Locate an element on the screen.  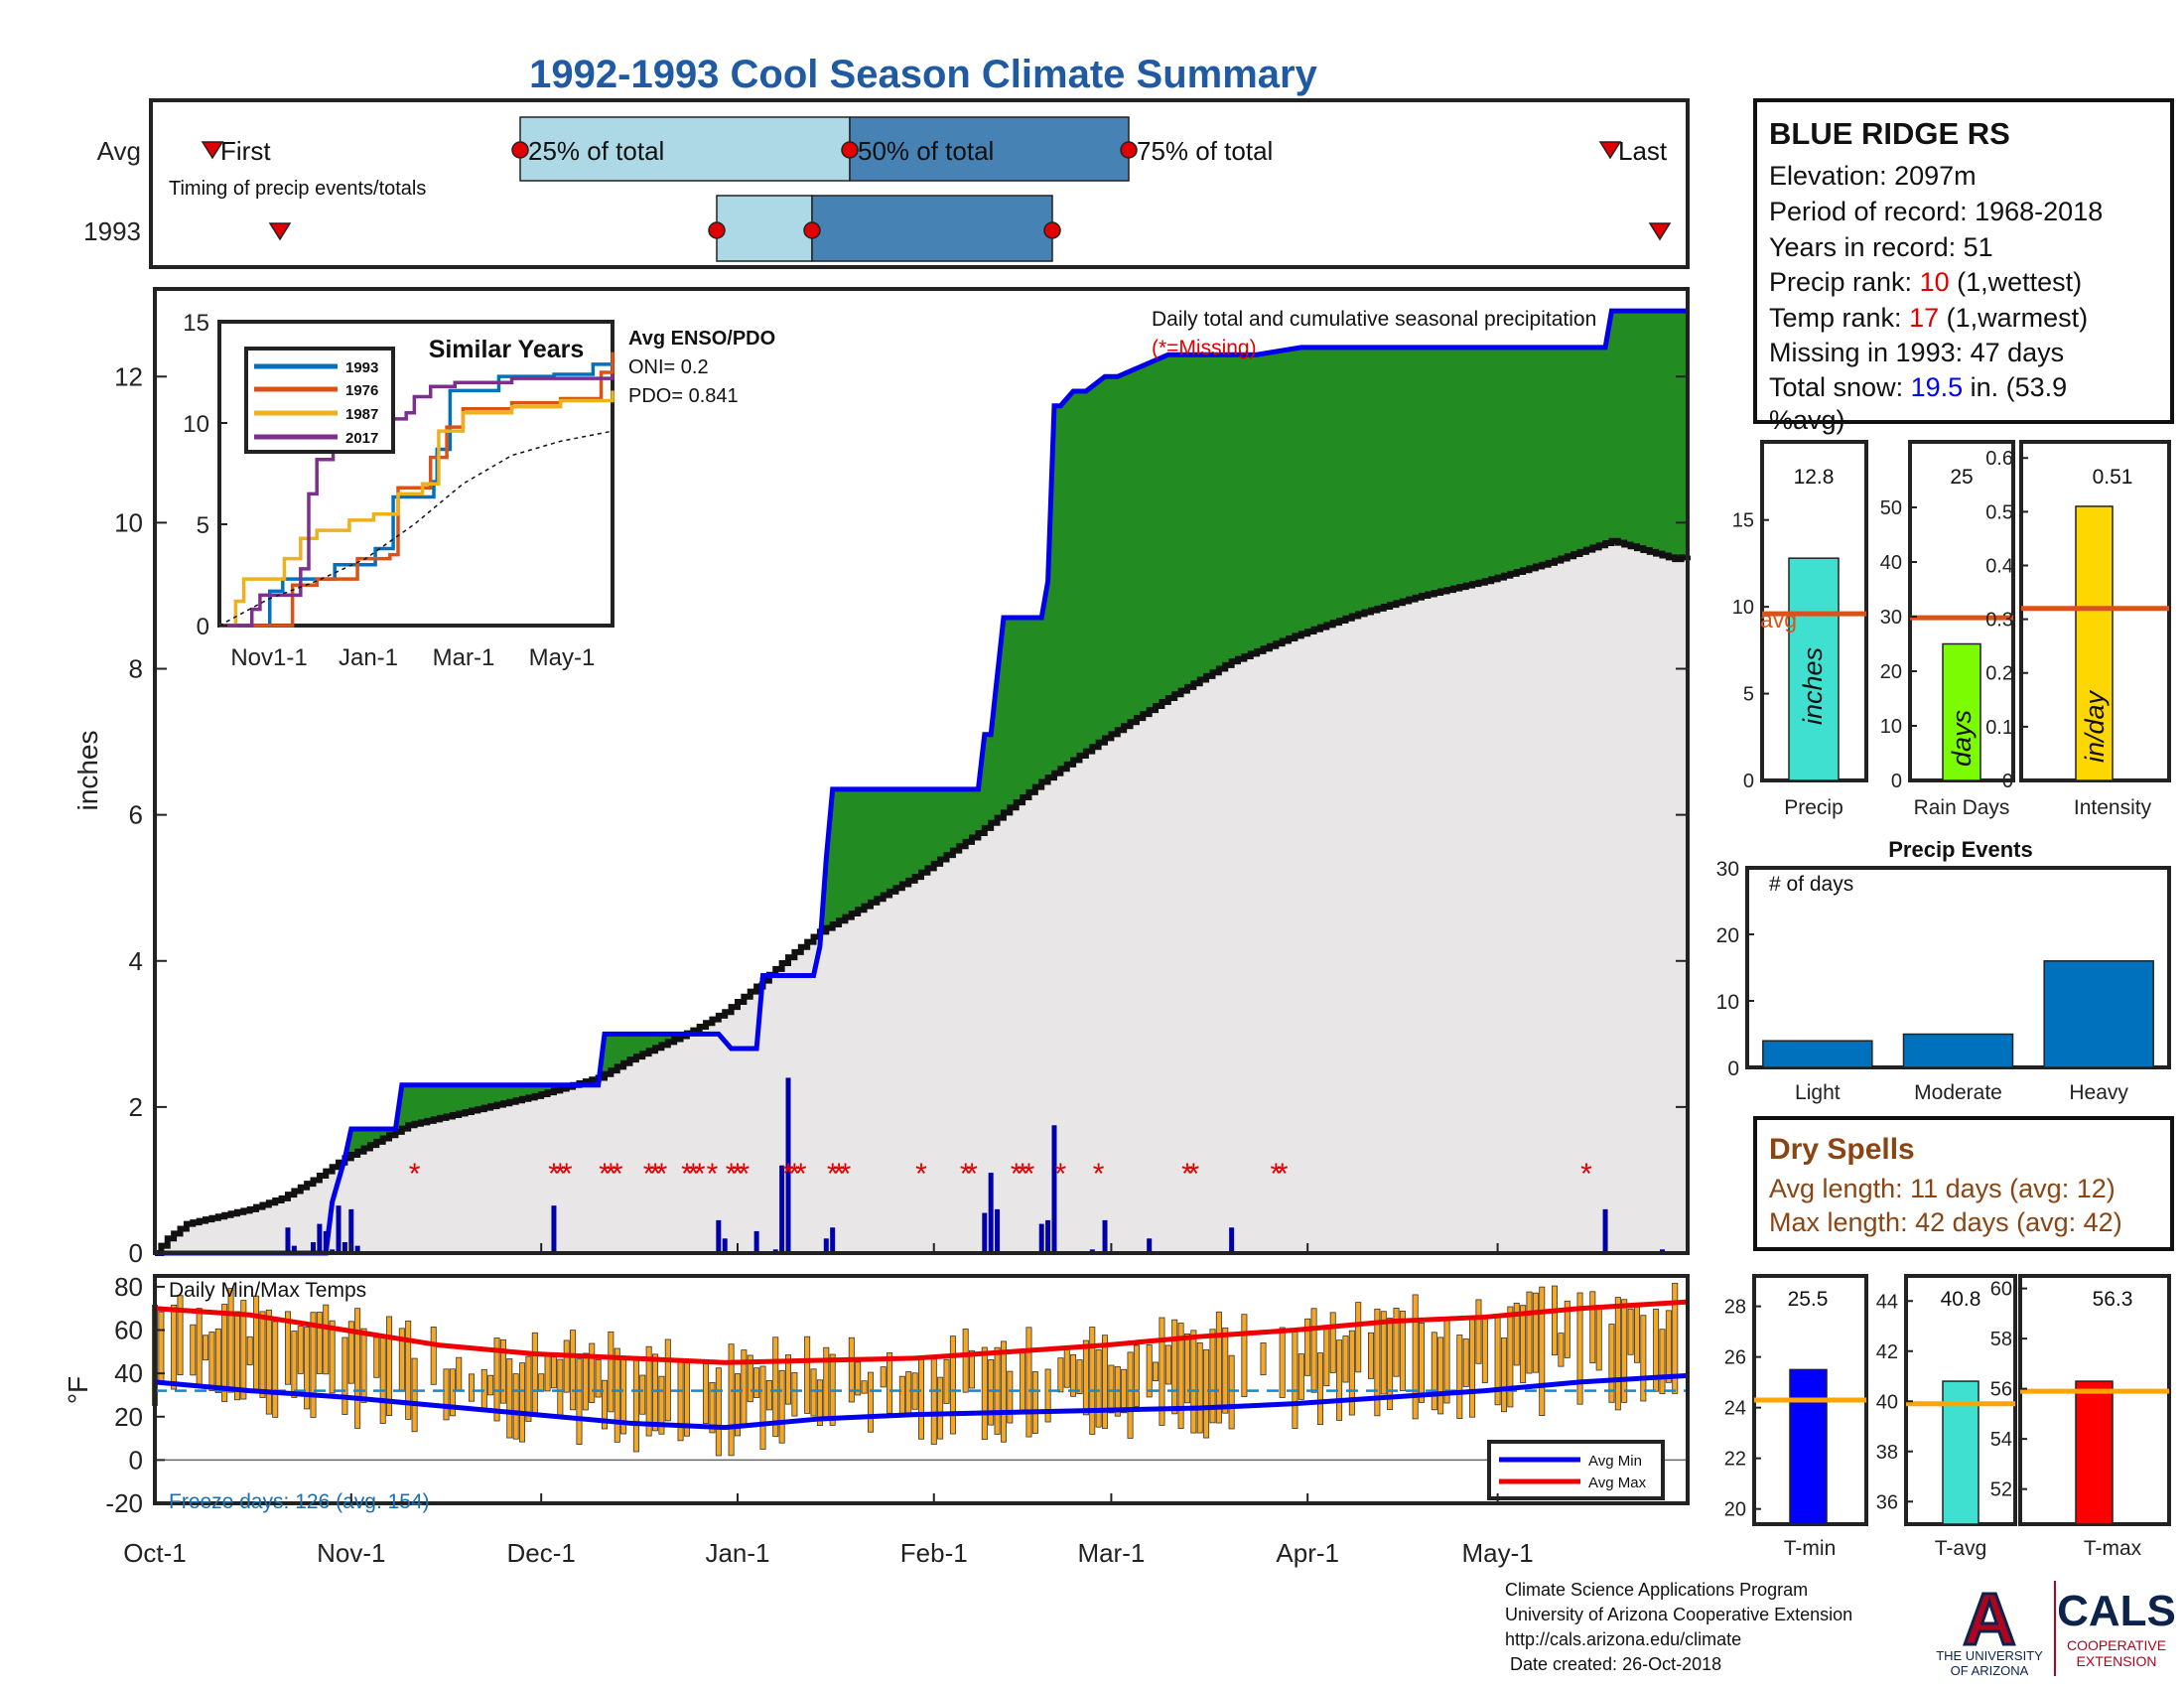
temp-stat-ytick-label: 28 is located at coordinates (1735, 1308).